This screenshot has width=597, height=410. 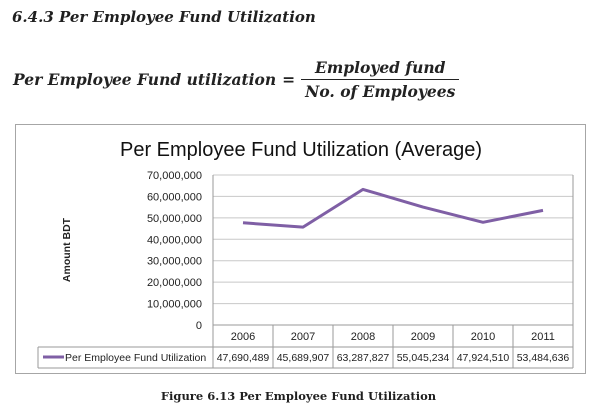 I want to click on y-tick-label: 10,000,000, so click(x=174, y=305).